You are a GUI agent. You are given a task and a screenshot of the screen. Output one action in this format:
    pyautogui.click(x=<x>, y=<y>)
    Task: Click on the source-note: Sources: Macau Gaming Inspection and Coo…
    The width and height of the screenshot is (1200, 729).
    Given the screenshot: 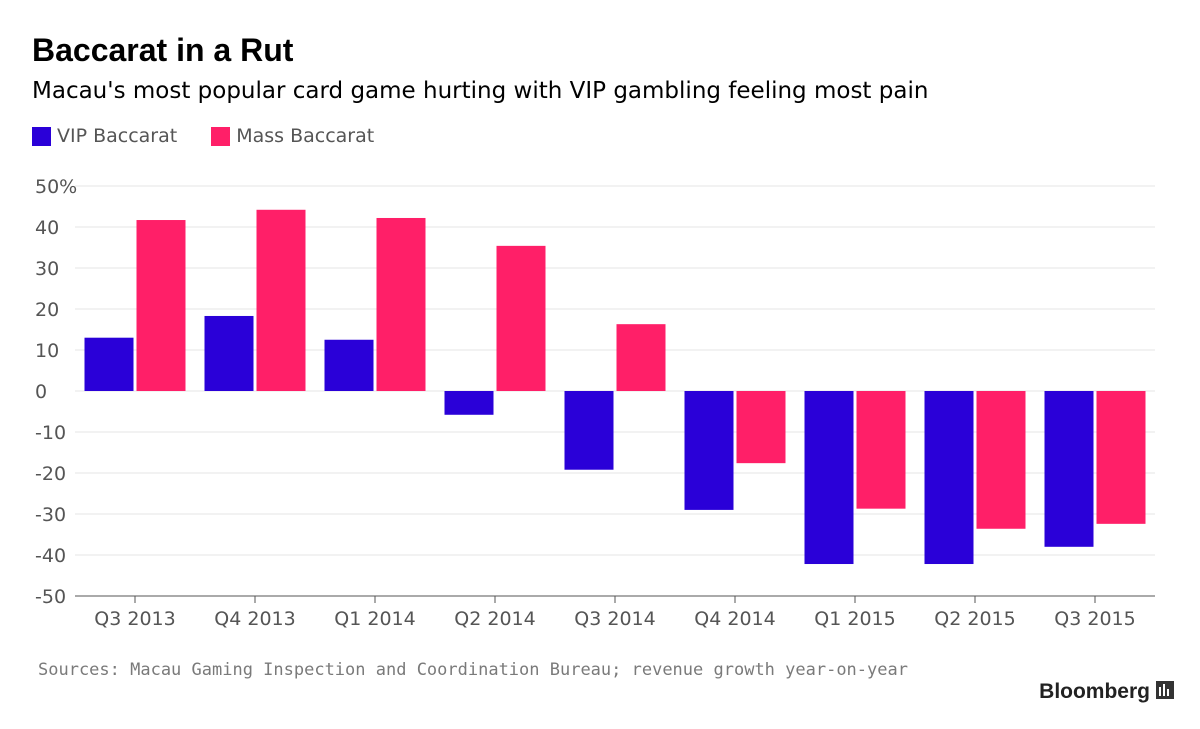 What is the action you would take?
    pyautogui.click(x=473, y=670)
    